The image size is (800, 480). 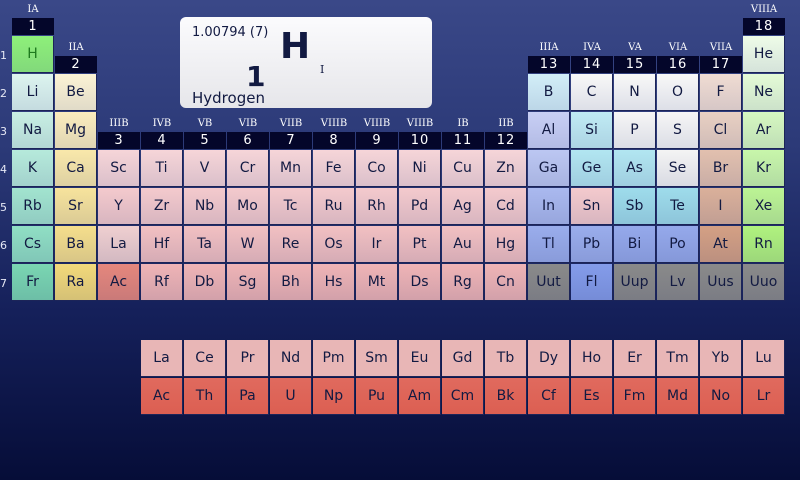 What do you see at coordinates (678, 358) in the screenshot?
I see `element-Tm: Tm` at bounding box center [678, 358].